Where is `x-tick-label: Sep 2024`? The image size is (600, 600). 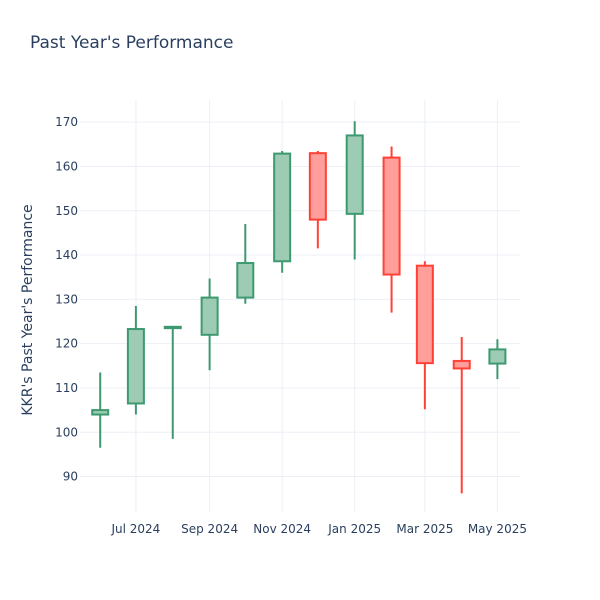 x-tick-label: Sep 2024 is located at coordinates (209, 529).